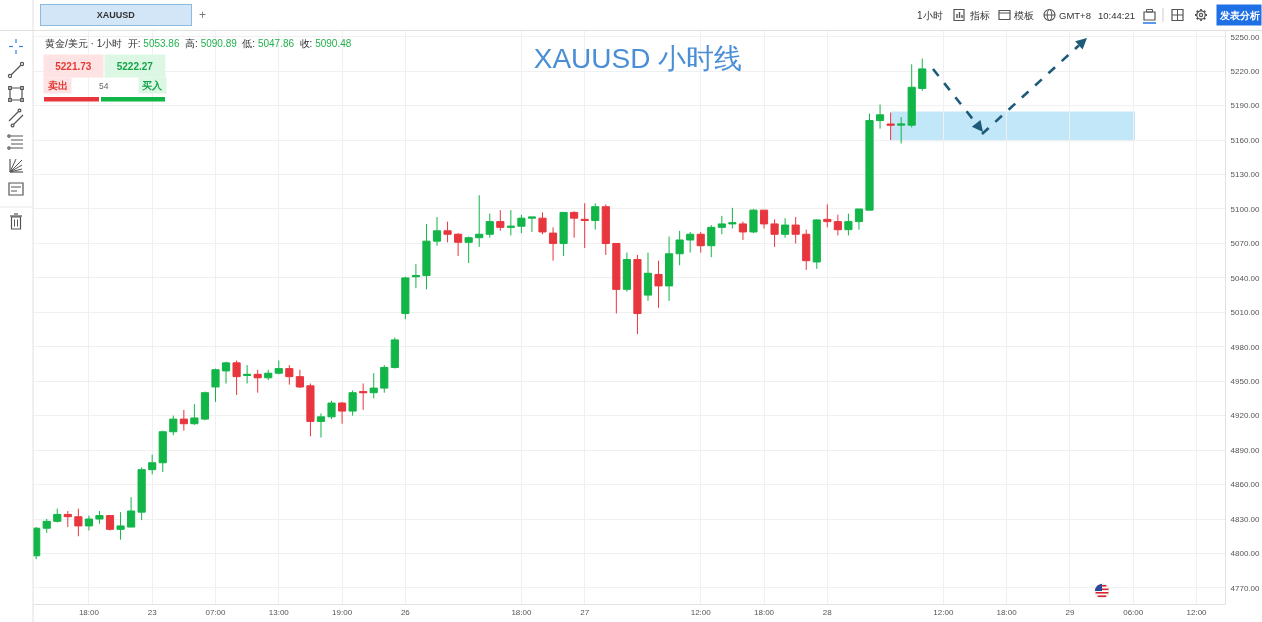  I want to click on y-tick-label: 4950.00, so click(1245, 382).